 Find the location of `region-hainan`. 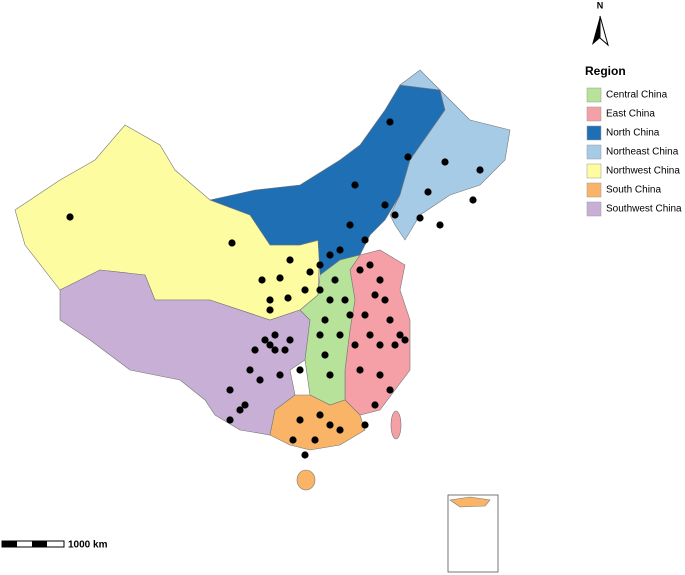

region-hainan is located at coordinates (306, 480).